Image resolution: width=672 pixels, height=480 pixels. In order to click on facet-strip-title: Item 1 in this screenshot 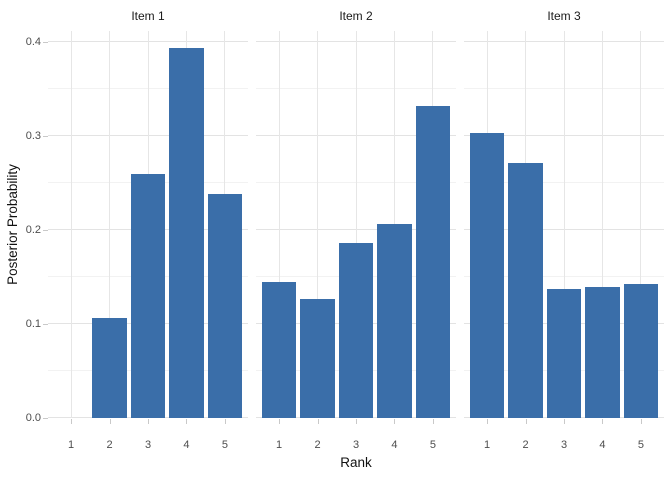, I will do `click(148, 16)`.